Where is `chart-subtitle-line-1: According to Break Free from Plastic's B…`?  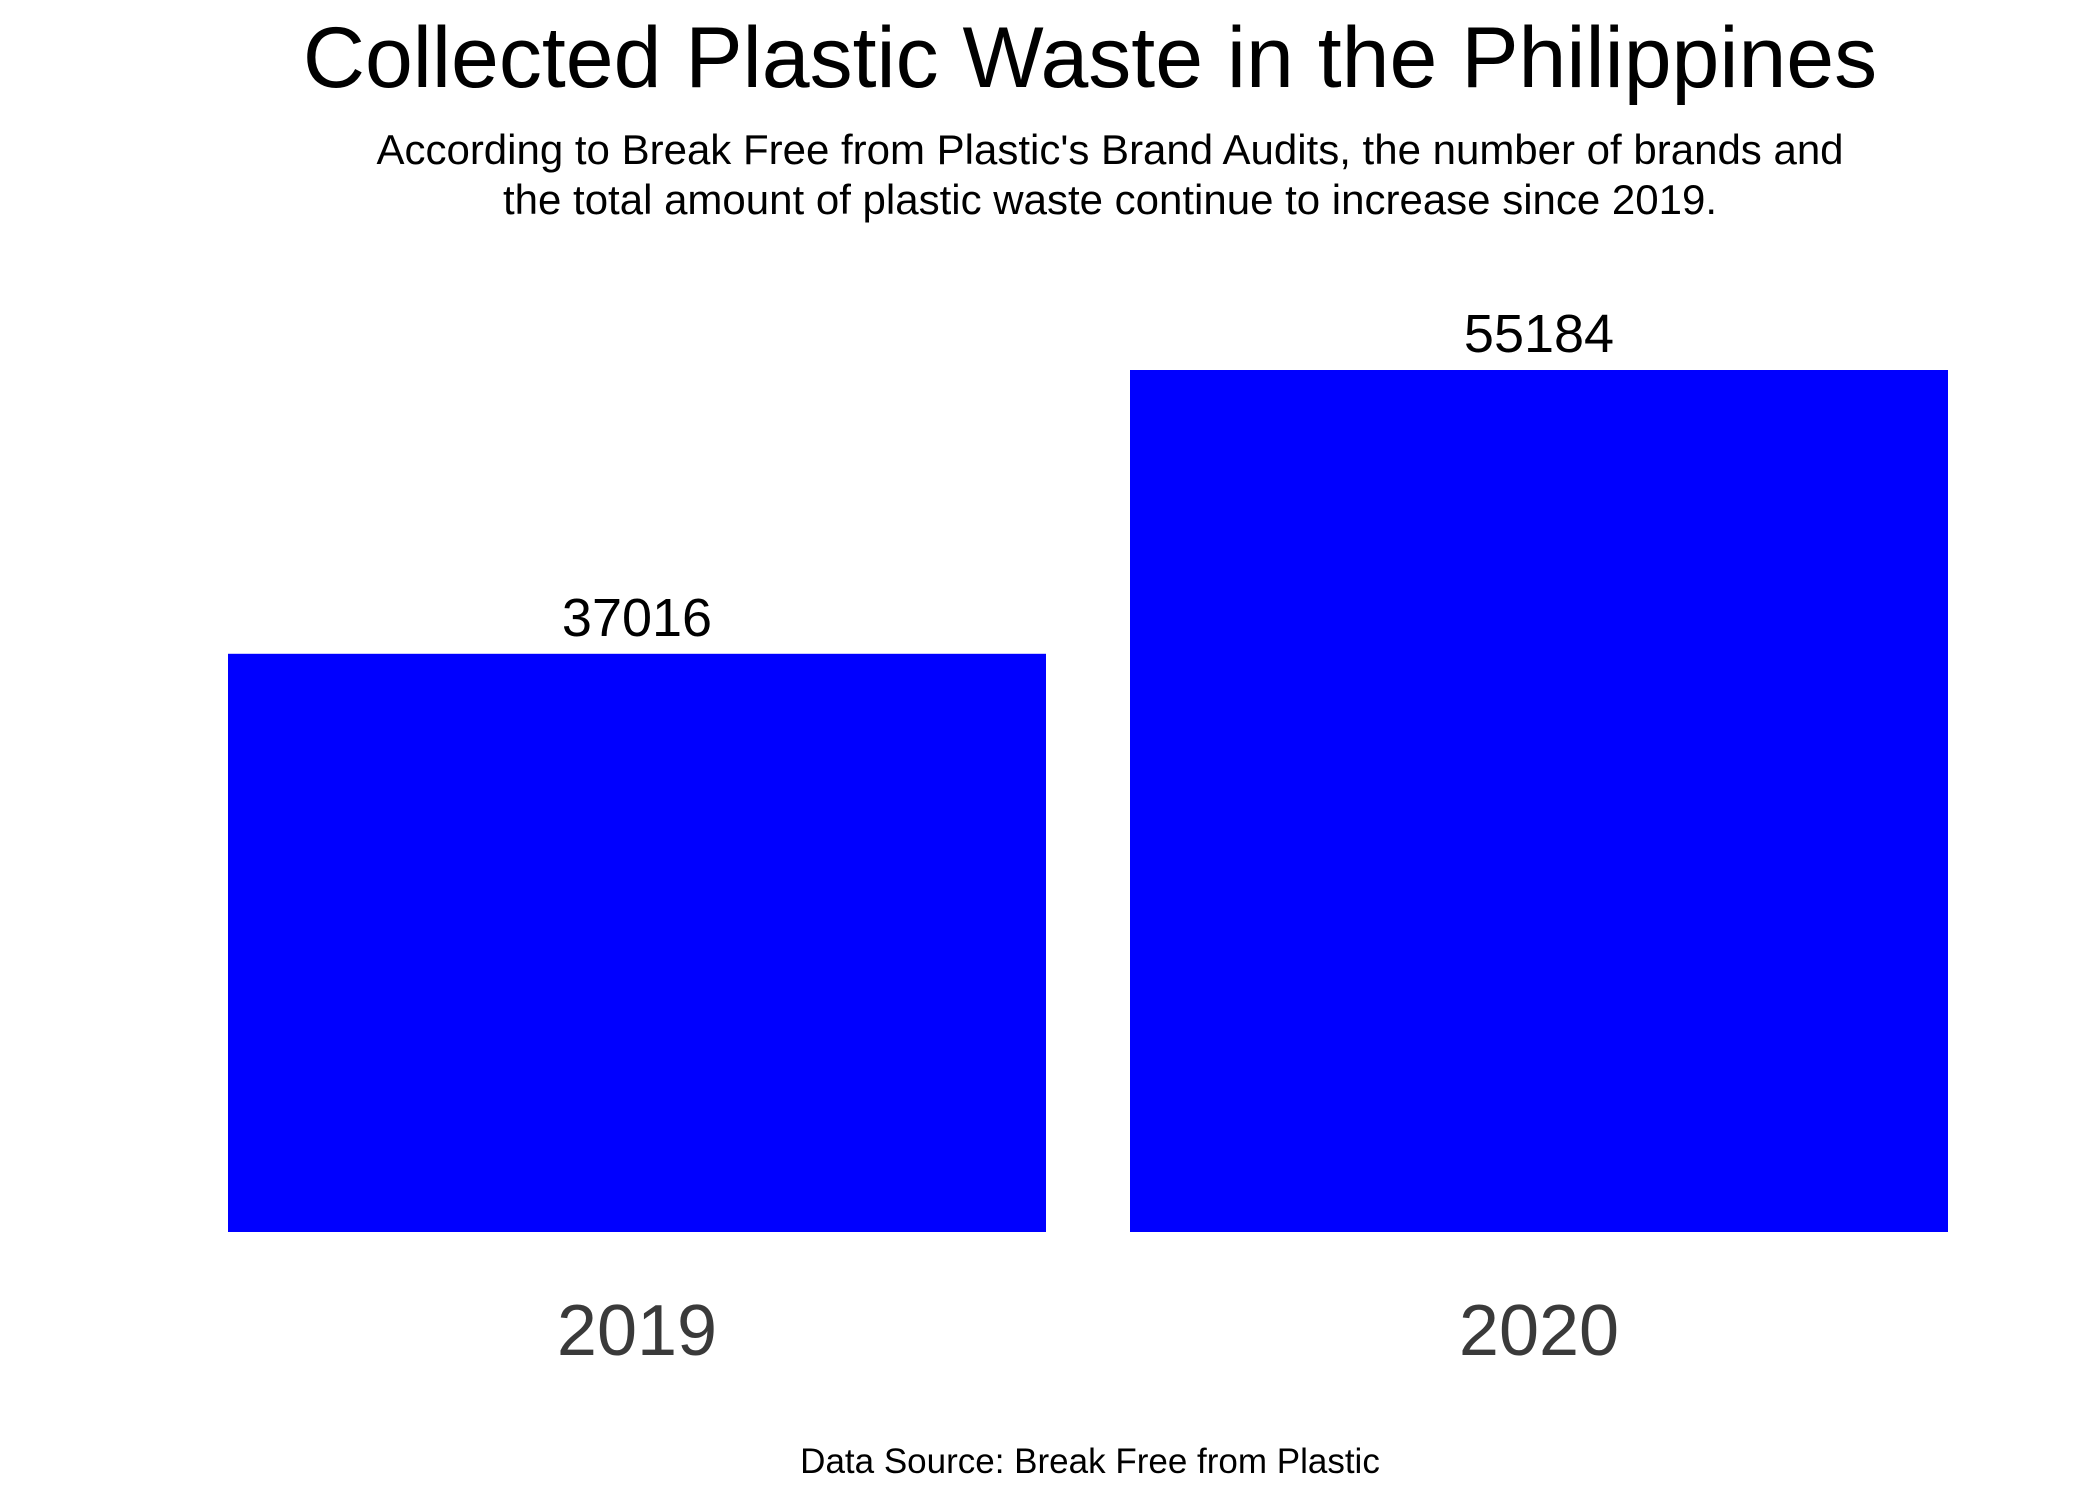
chart-subtitle-line-1: According to Break Free from Plastic's B… is located at coordinates (1110, 149).